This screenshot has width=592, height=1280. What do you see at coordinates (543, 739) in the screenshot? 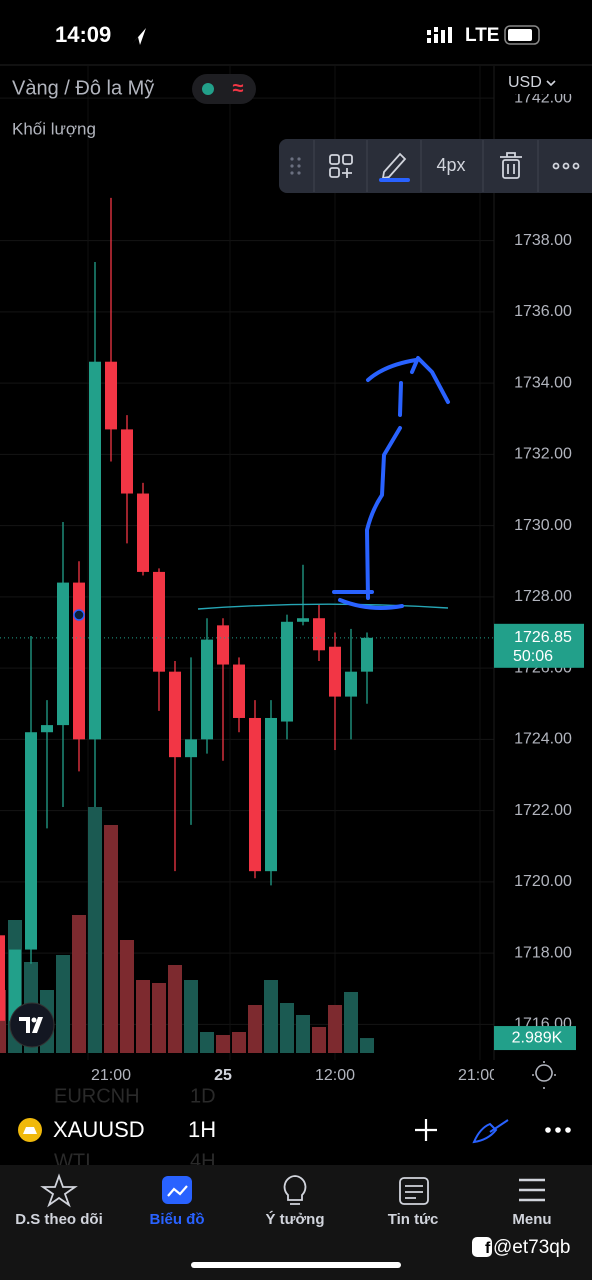
I see `y-tick-label: 1724.00` at bounding box center [543, 739].